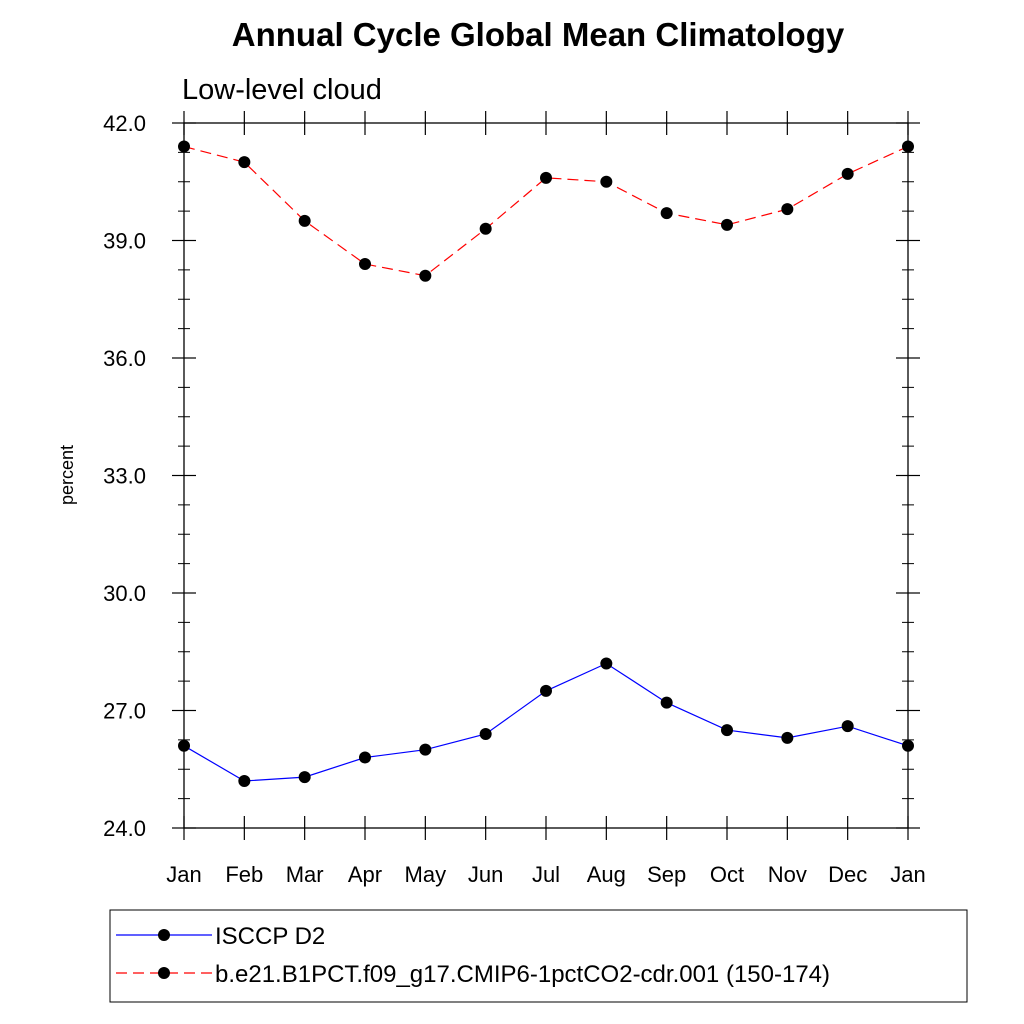 The width and height of the screenshot is (1024, 1024). Describe the element at coordinates (305, 874) in the screenshot. I see `x-tick-label: Mar` at that location.